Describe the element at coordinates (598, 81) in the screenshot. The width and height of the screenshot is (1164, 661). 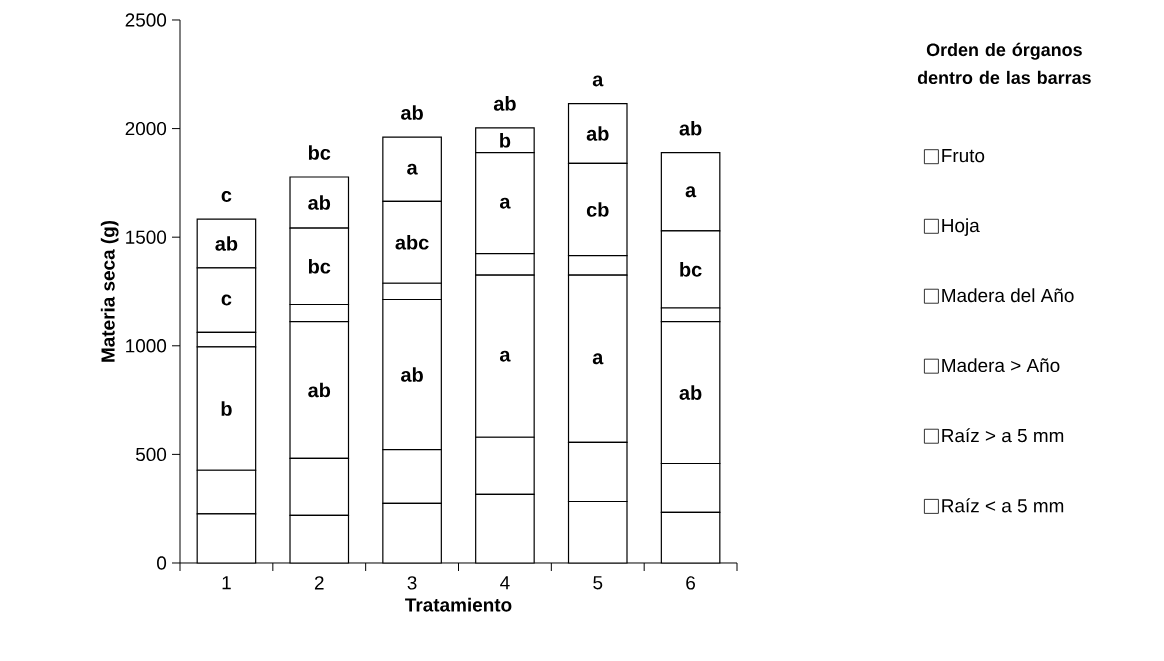
I see `total-label: a` at that location.